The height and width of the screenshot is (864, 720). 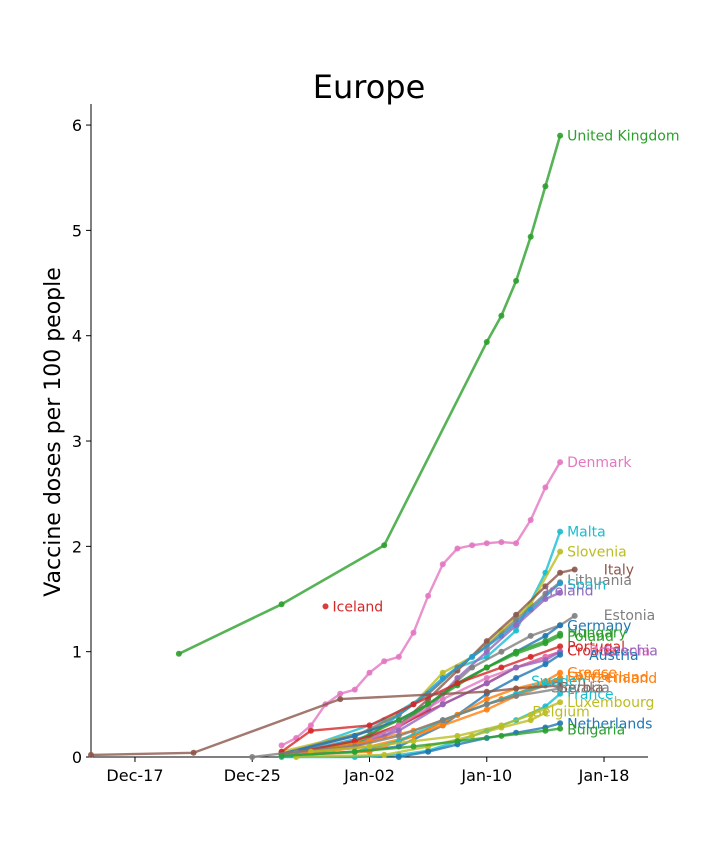 I want to click on series-malta, so click(x=421, y=643).